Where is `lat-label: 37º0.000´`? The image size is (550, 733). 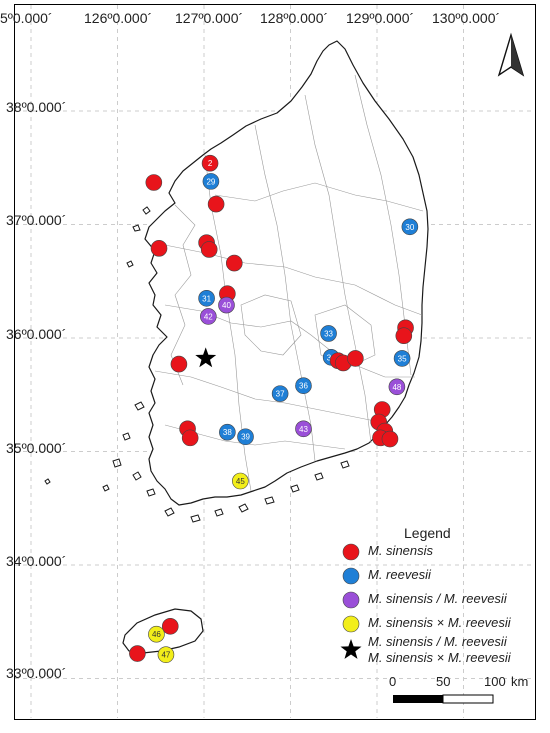
lat-label: 37º0.000´ is located at coordinates (36, 220).